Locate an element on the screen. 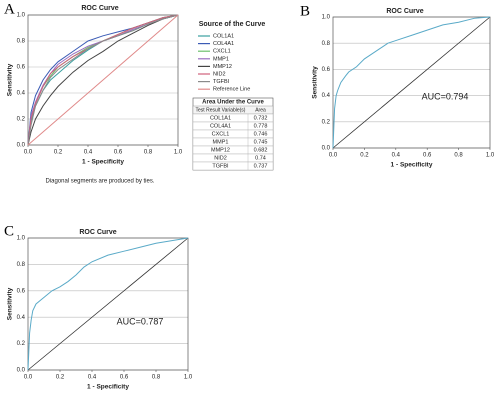  table-title: Area Under the Curve is located at coordinates (233, 103).